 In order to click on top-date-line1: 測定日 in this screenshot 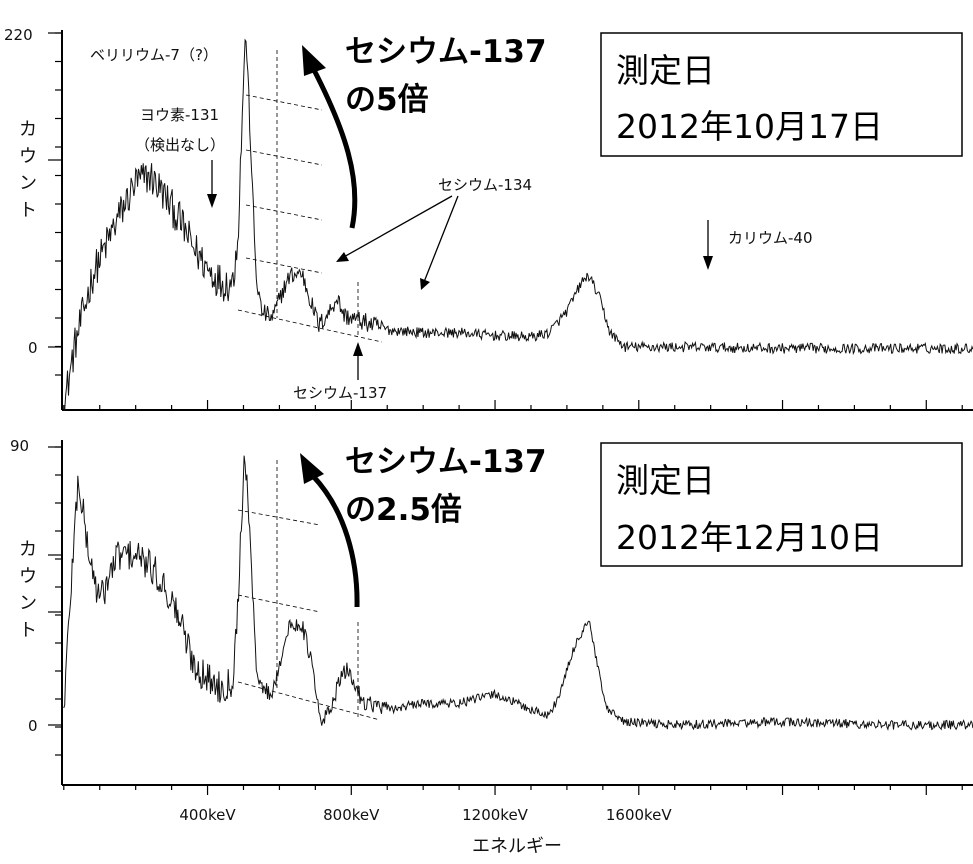, I will do `click(665, 70)`.